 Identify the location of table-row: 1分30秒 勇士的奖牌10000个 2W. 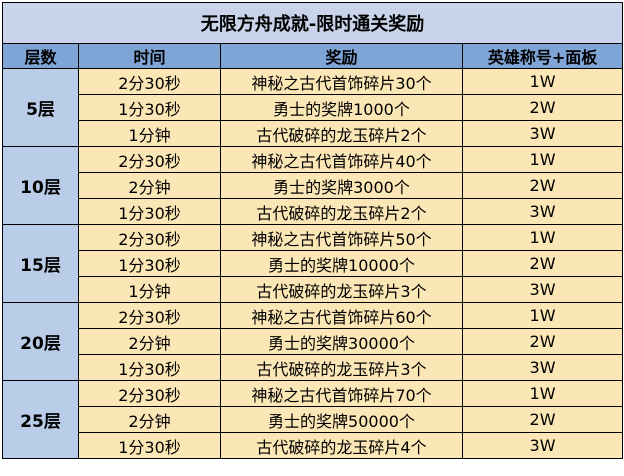
(313, 263).